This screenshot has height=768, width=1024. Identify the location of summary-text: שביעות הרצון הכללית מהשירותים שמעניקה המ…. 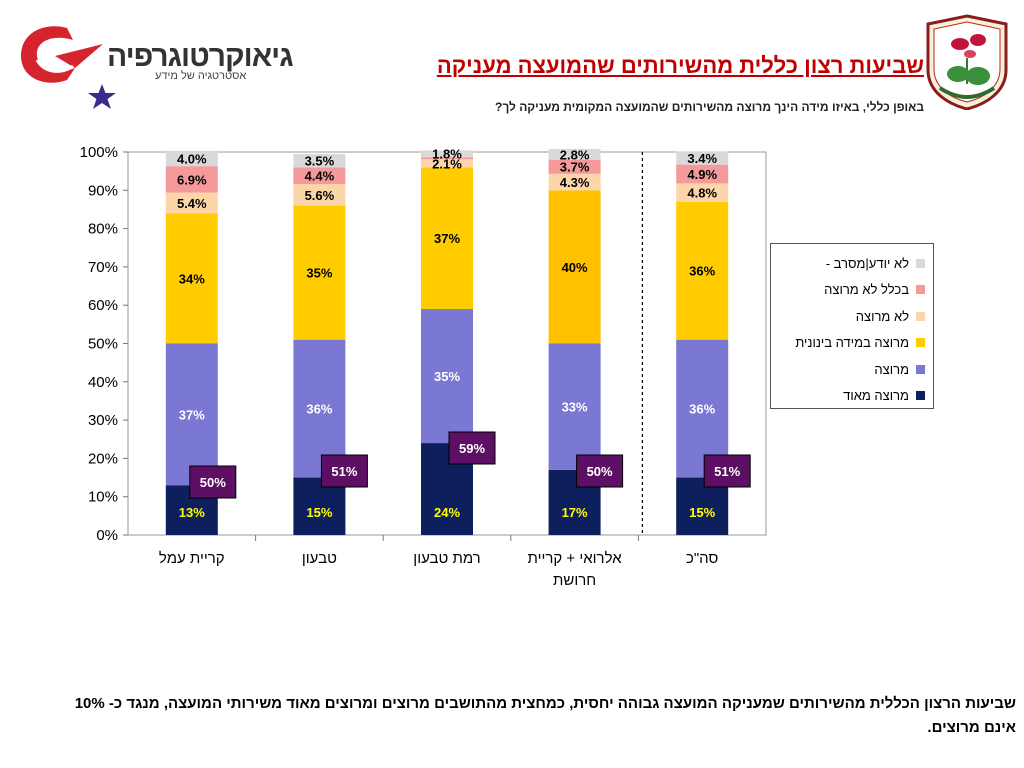
(545, 715).